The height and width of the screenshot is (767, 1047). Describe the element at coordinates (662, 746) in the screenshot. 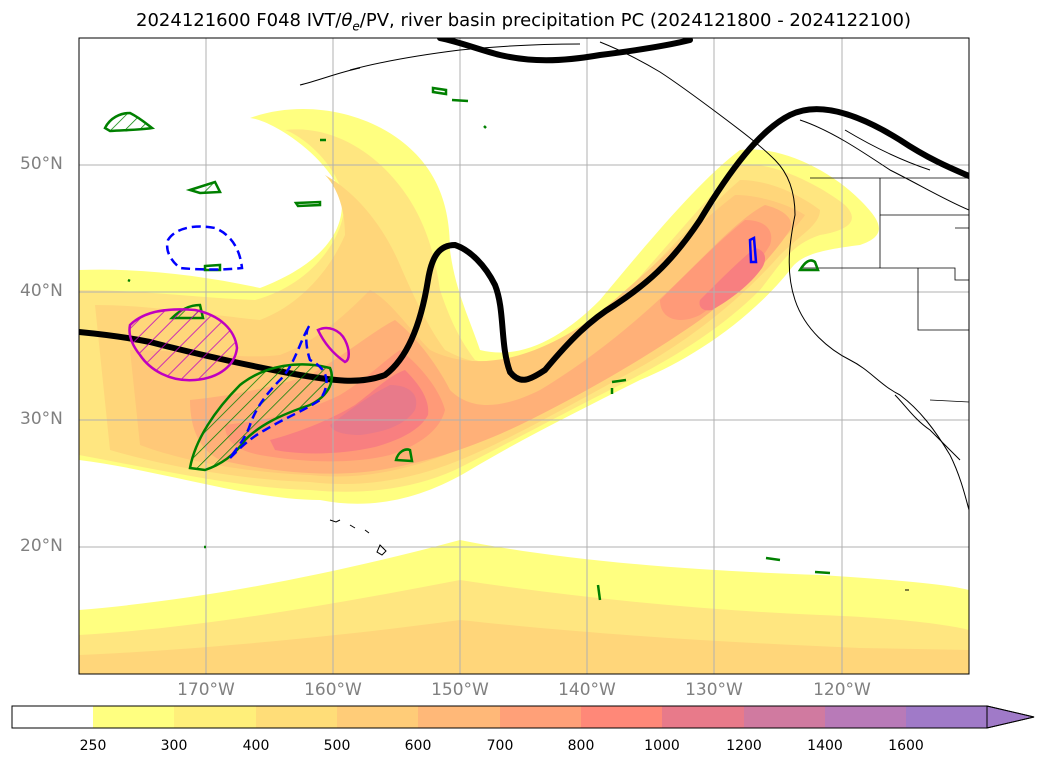

I see `colorbar-label-1000: 1000` at that location.